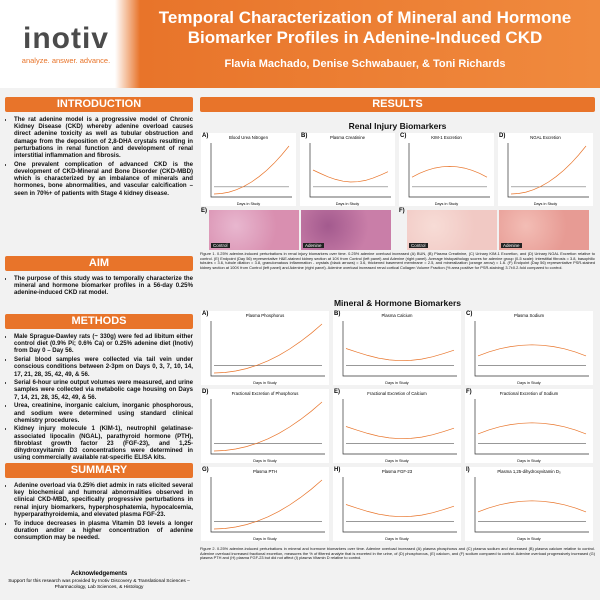 The width and height of the screenshot is (600, 600). I want to click on panel-title: Plasma PTH, so click(265, 471).